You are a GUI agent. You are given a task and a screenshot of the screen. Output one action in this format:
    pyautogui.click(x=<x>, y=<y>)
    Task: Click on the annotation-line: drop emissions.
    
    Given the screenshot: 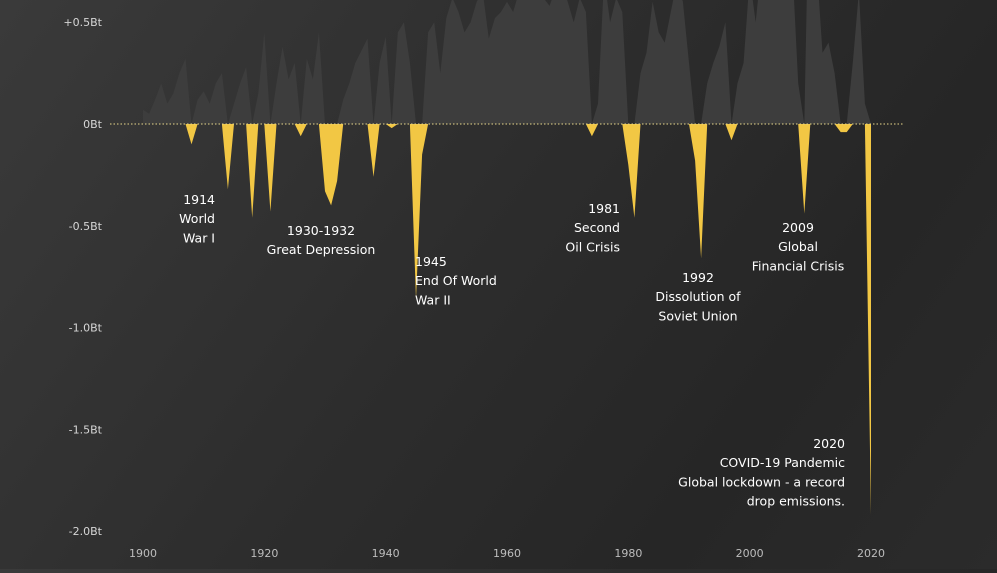 What is the action you would take?
    pyautogui.click(x=796, y=501)
    